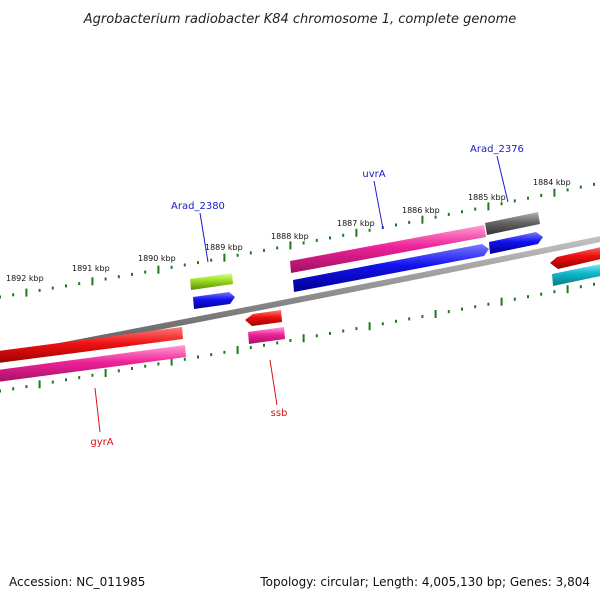 Image resolution: width=600 pixels, height=600 pixels. Describe the element at coordinates (575, 257) in the screenshot. I see `gene-right-edge-cds-arrow` at that location.